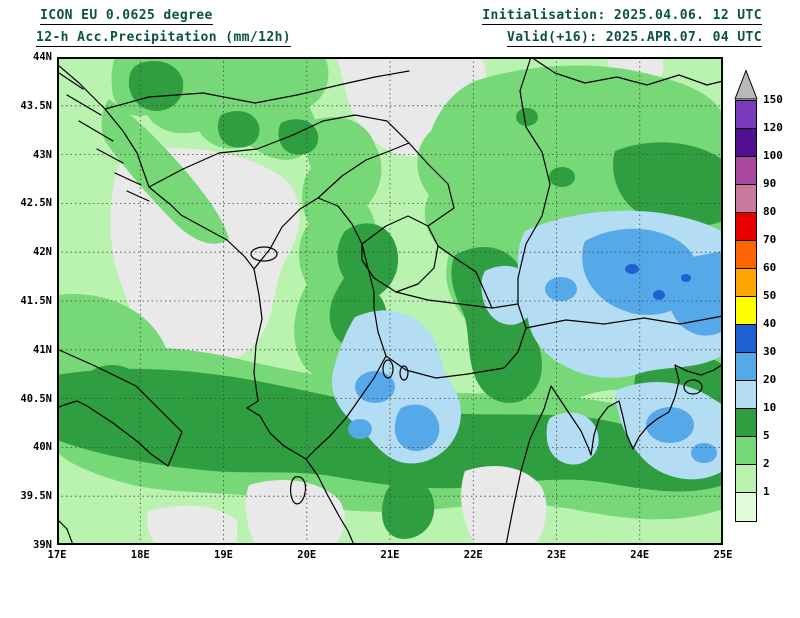  Describe the element at coordinates (770, 351) in the screenshot. I see `legend-value: 30` at that location.